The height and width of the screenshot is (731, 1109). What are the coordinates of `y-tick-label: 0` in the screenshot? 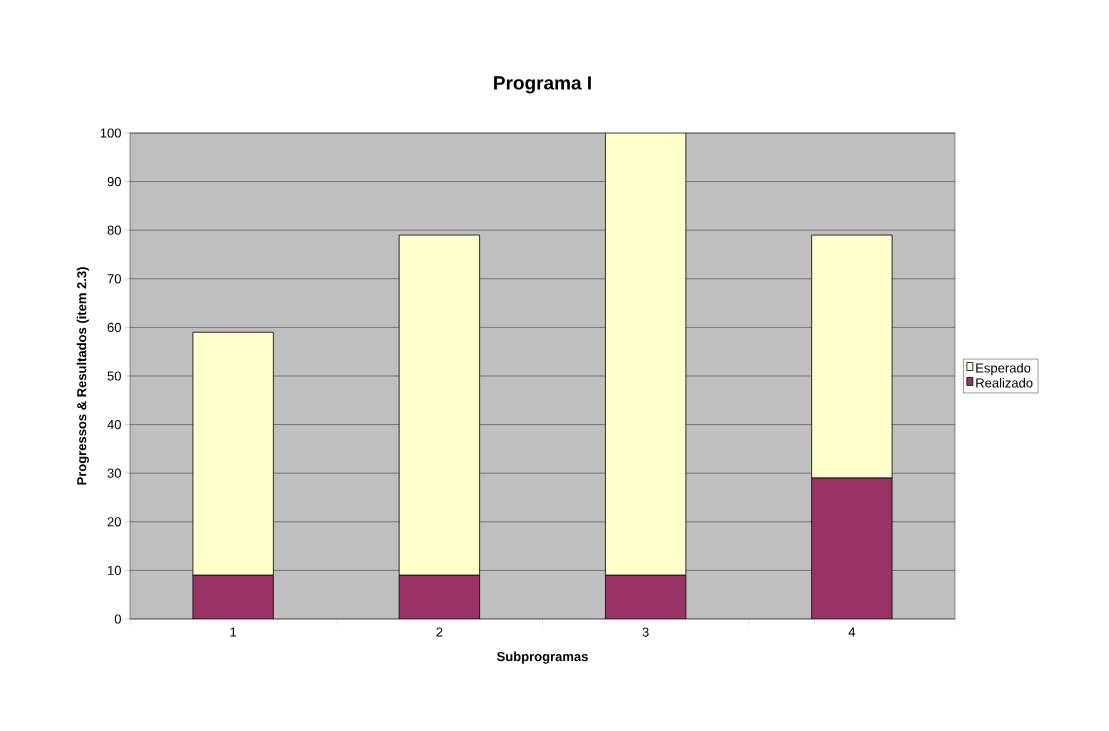 It's located at (117, 619).